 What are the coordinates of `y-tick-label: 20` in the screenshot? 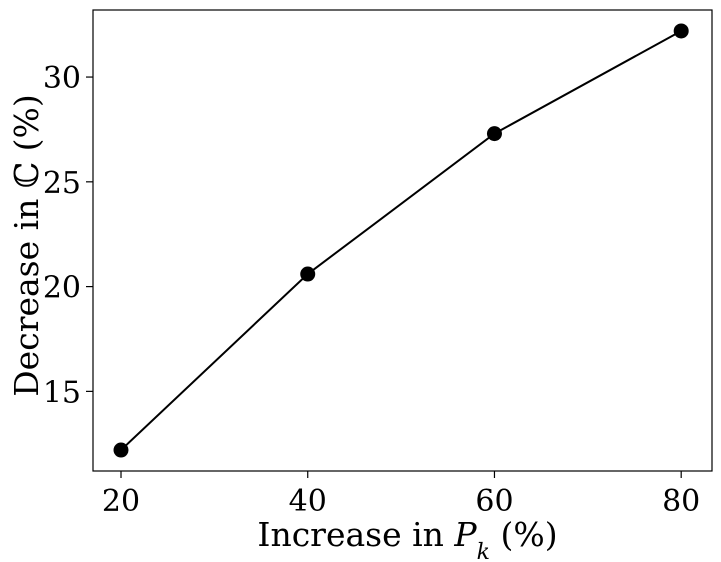 It's located at (62, 288).